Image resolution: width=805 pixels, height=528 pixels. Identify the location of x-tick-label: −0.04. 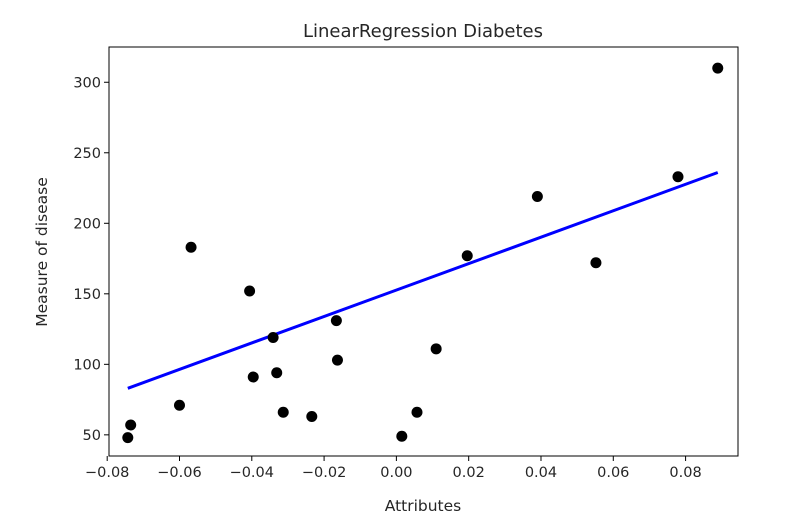
(252, 473).